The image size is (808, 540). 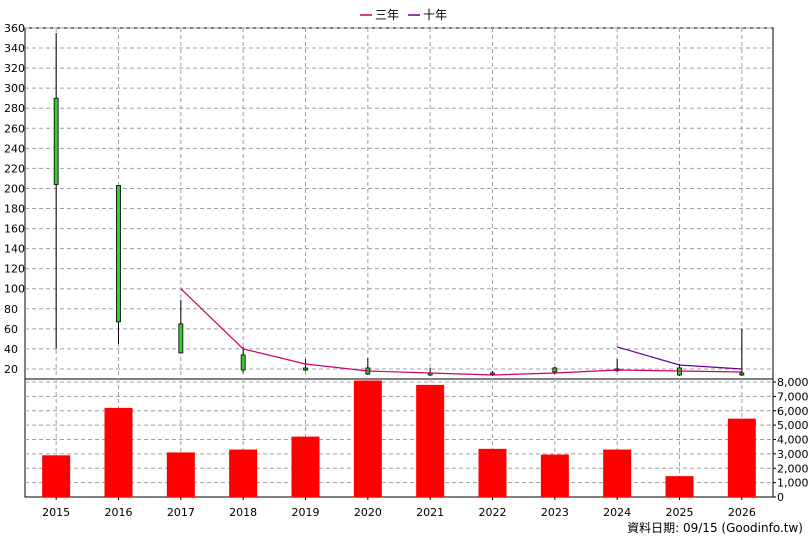 What do you see at coordinates (430, 512) in the screenshot?
I see `year-tick-label: 2021` at bounding box center [430, 512].